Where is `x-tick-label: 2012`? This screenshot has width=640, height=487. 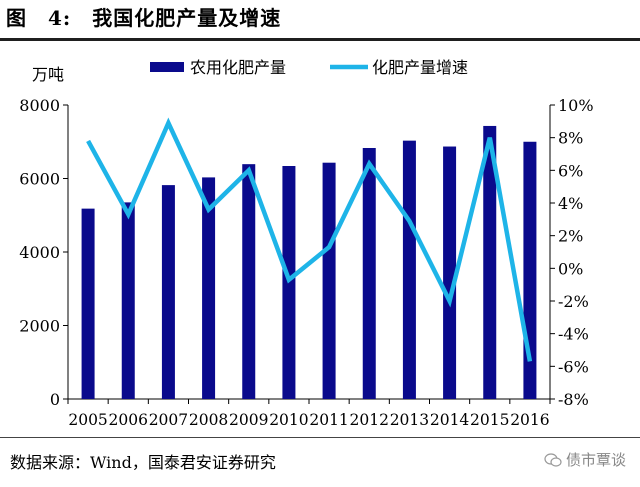
x-tick-label: 2012 is located at coordinates (369, 420).